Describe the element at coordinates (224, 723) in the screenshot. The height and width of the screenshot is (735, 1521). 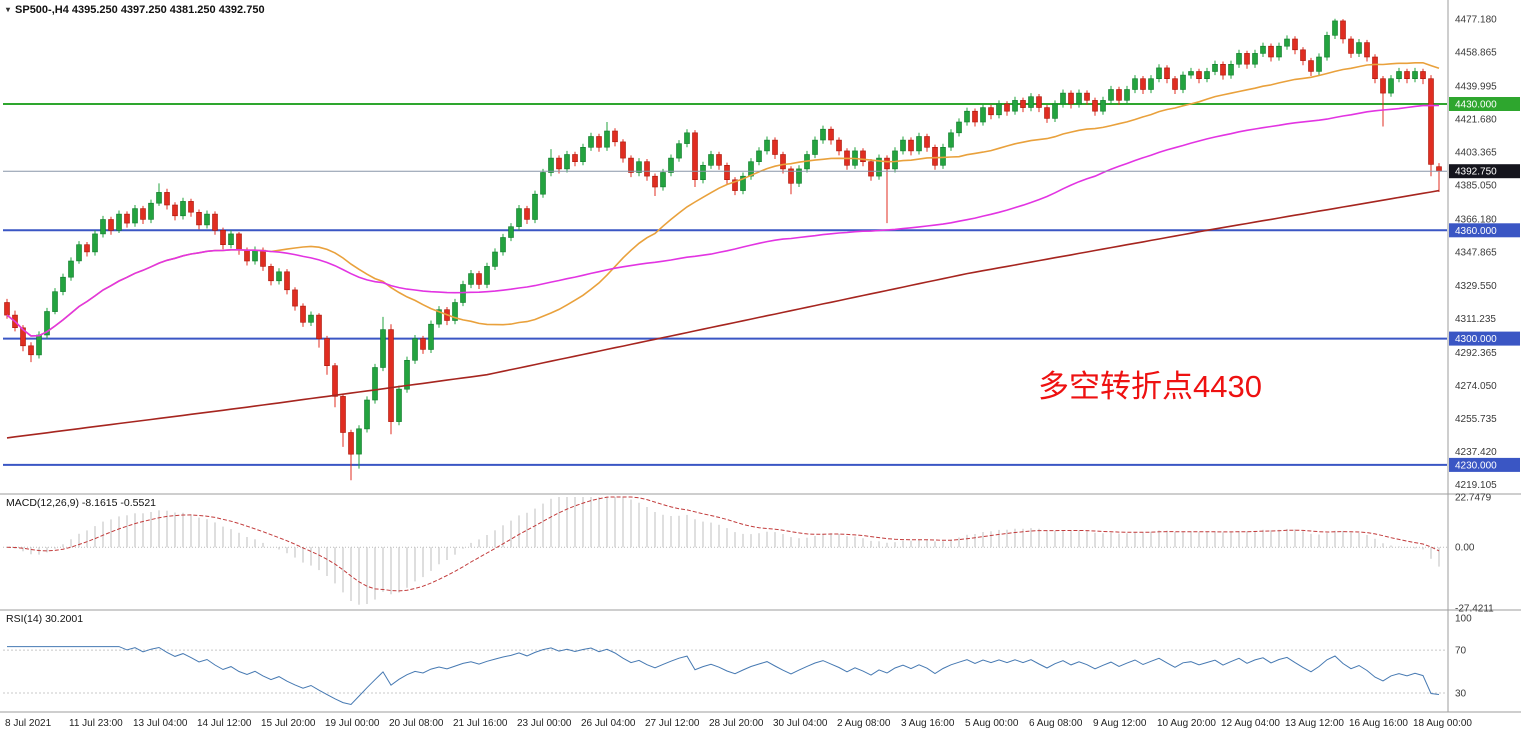
I see `time-label: 14 Jul 12:00` at that location.